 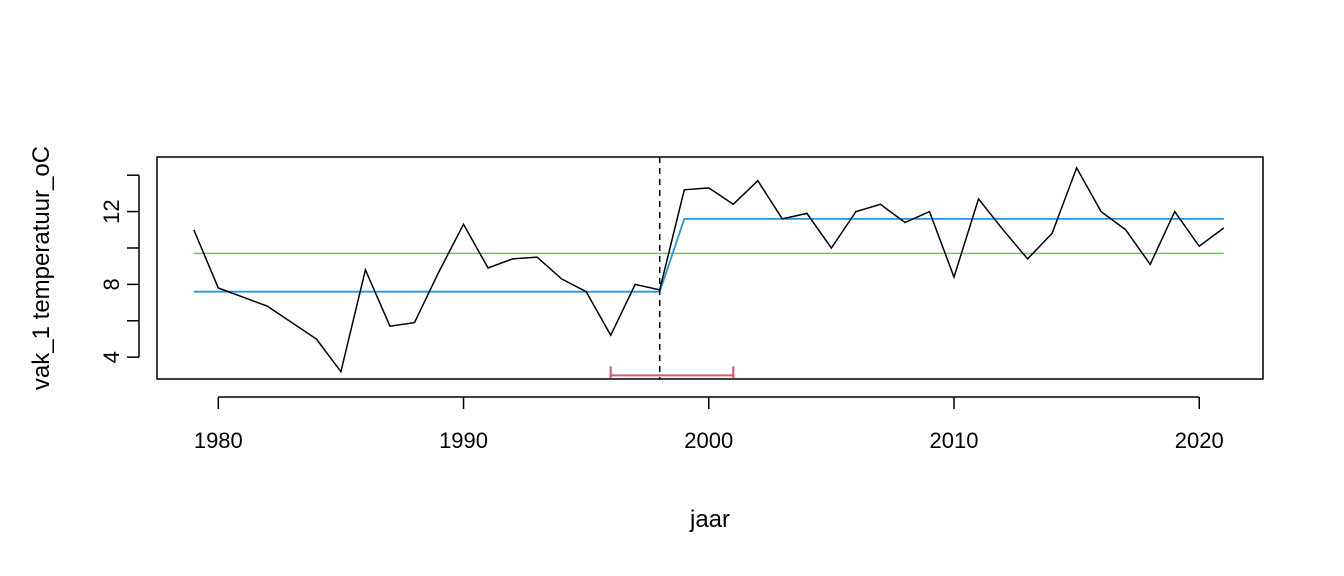 What do you see at coordinates (218, 440) in the screenshot?
I see `x-tick-label: 1980` at bounding box center [218, 440].